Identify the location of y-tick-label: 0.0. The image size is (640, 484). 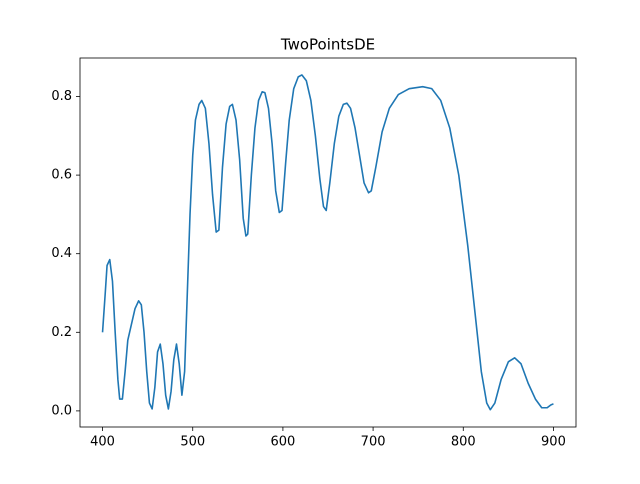
(61, 410).